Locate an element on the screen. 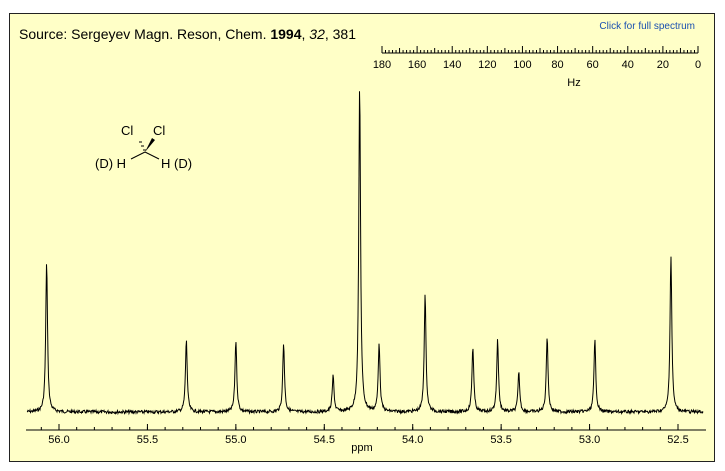 This screenshot has height=471, width=725. molecule-bond-h-left is located at coordinates (138, 155).